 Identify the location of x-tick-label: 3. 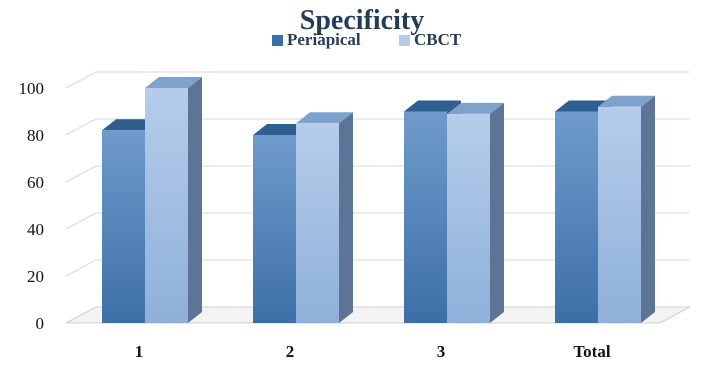
(441, 351).